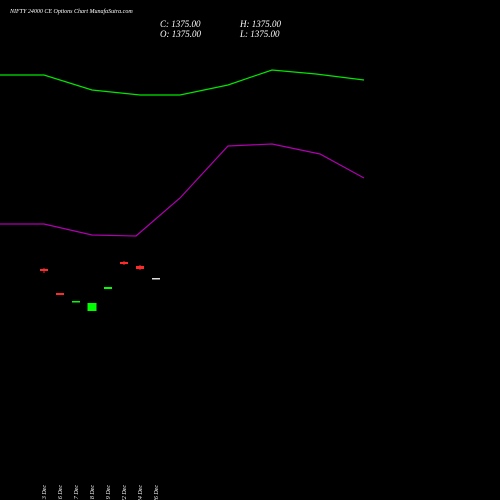 This screenshot has height=500, width=500. What do you see at coordinates (157, 492) in the screenshot?
I see `x-tick-label: 26 Dec` at bounding box center [157, 492].